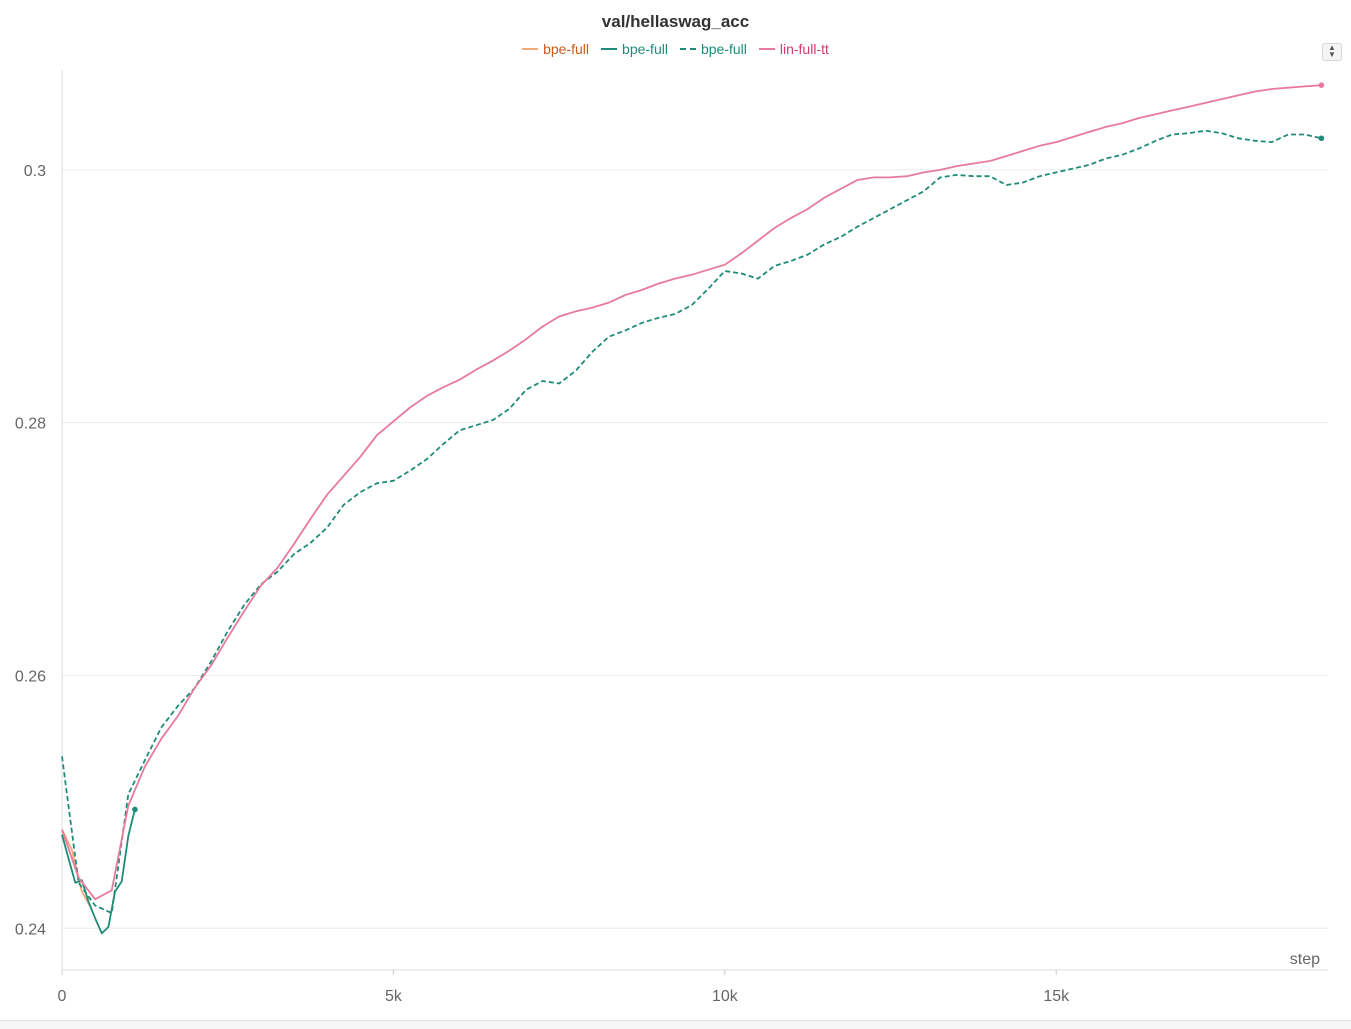  I want to click on x-tick-label: 10k, so click(725, 996).